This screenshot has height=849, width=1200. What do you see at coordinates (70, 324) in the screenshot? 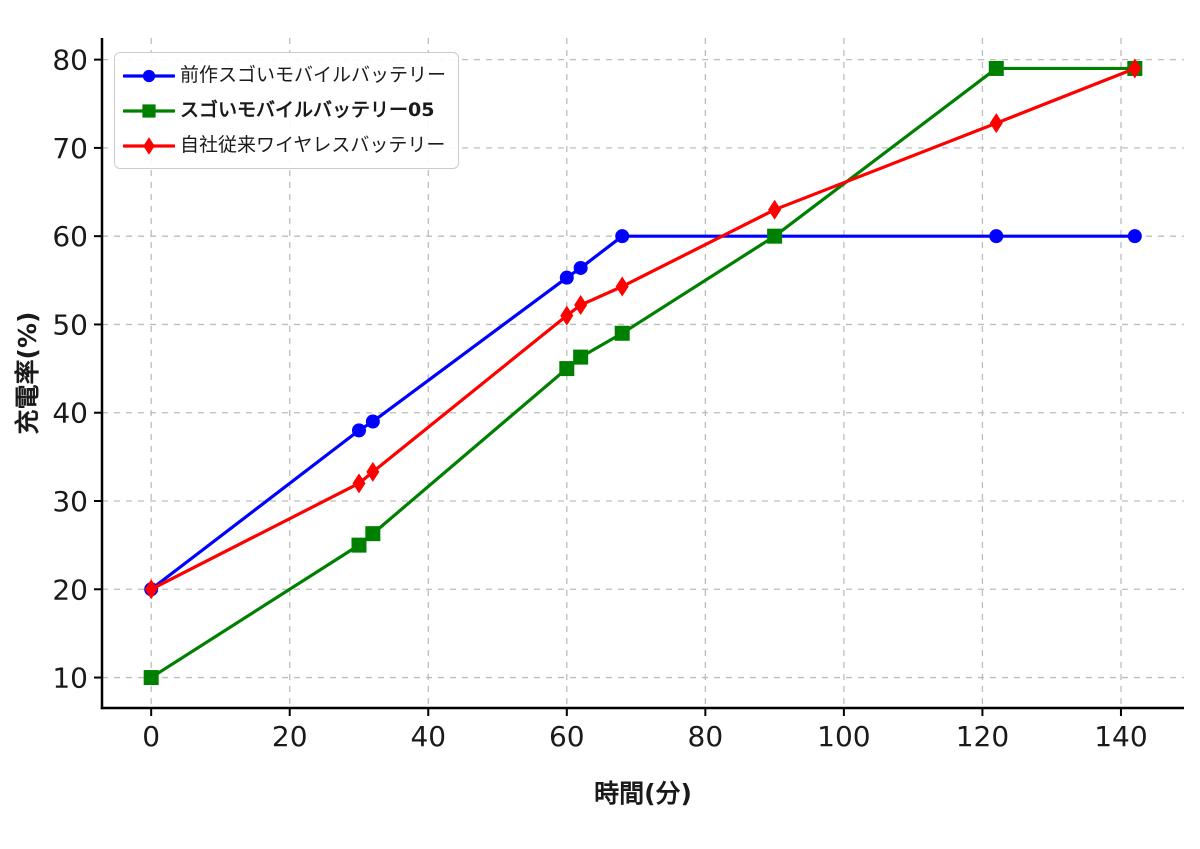
I see `y-tick-label: 50` at bounding box center [70, 324].